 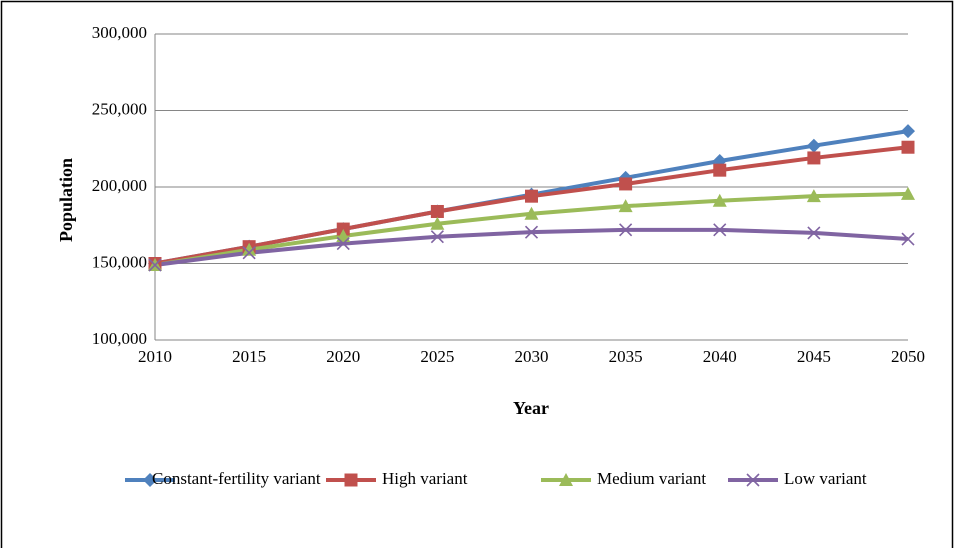 What do you see at coordinates (814, 356) in the screenshot?
I see `x-tick-label: 2045` at bounding box center [814, 356].